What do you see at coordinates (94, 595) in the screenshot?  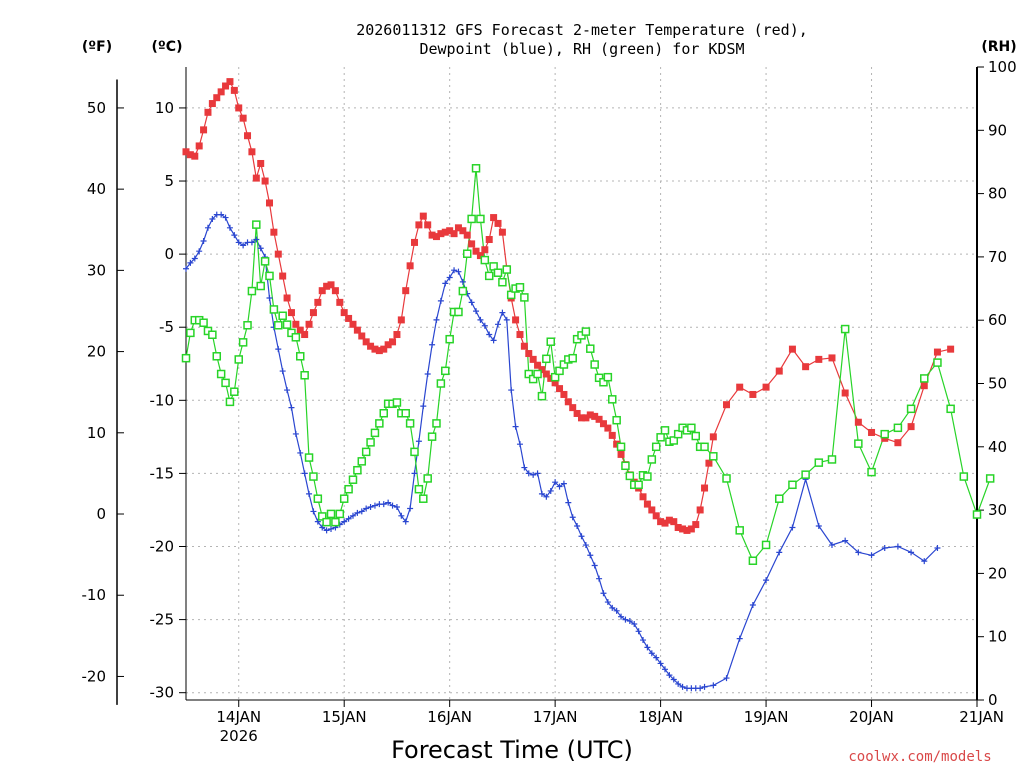 I see `fahrenheit-tick-label: -10` at bounding box center [94, 595].